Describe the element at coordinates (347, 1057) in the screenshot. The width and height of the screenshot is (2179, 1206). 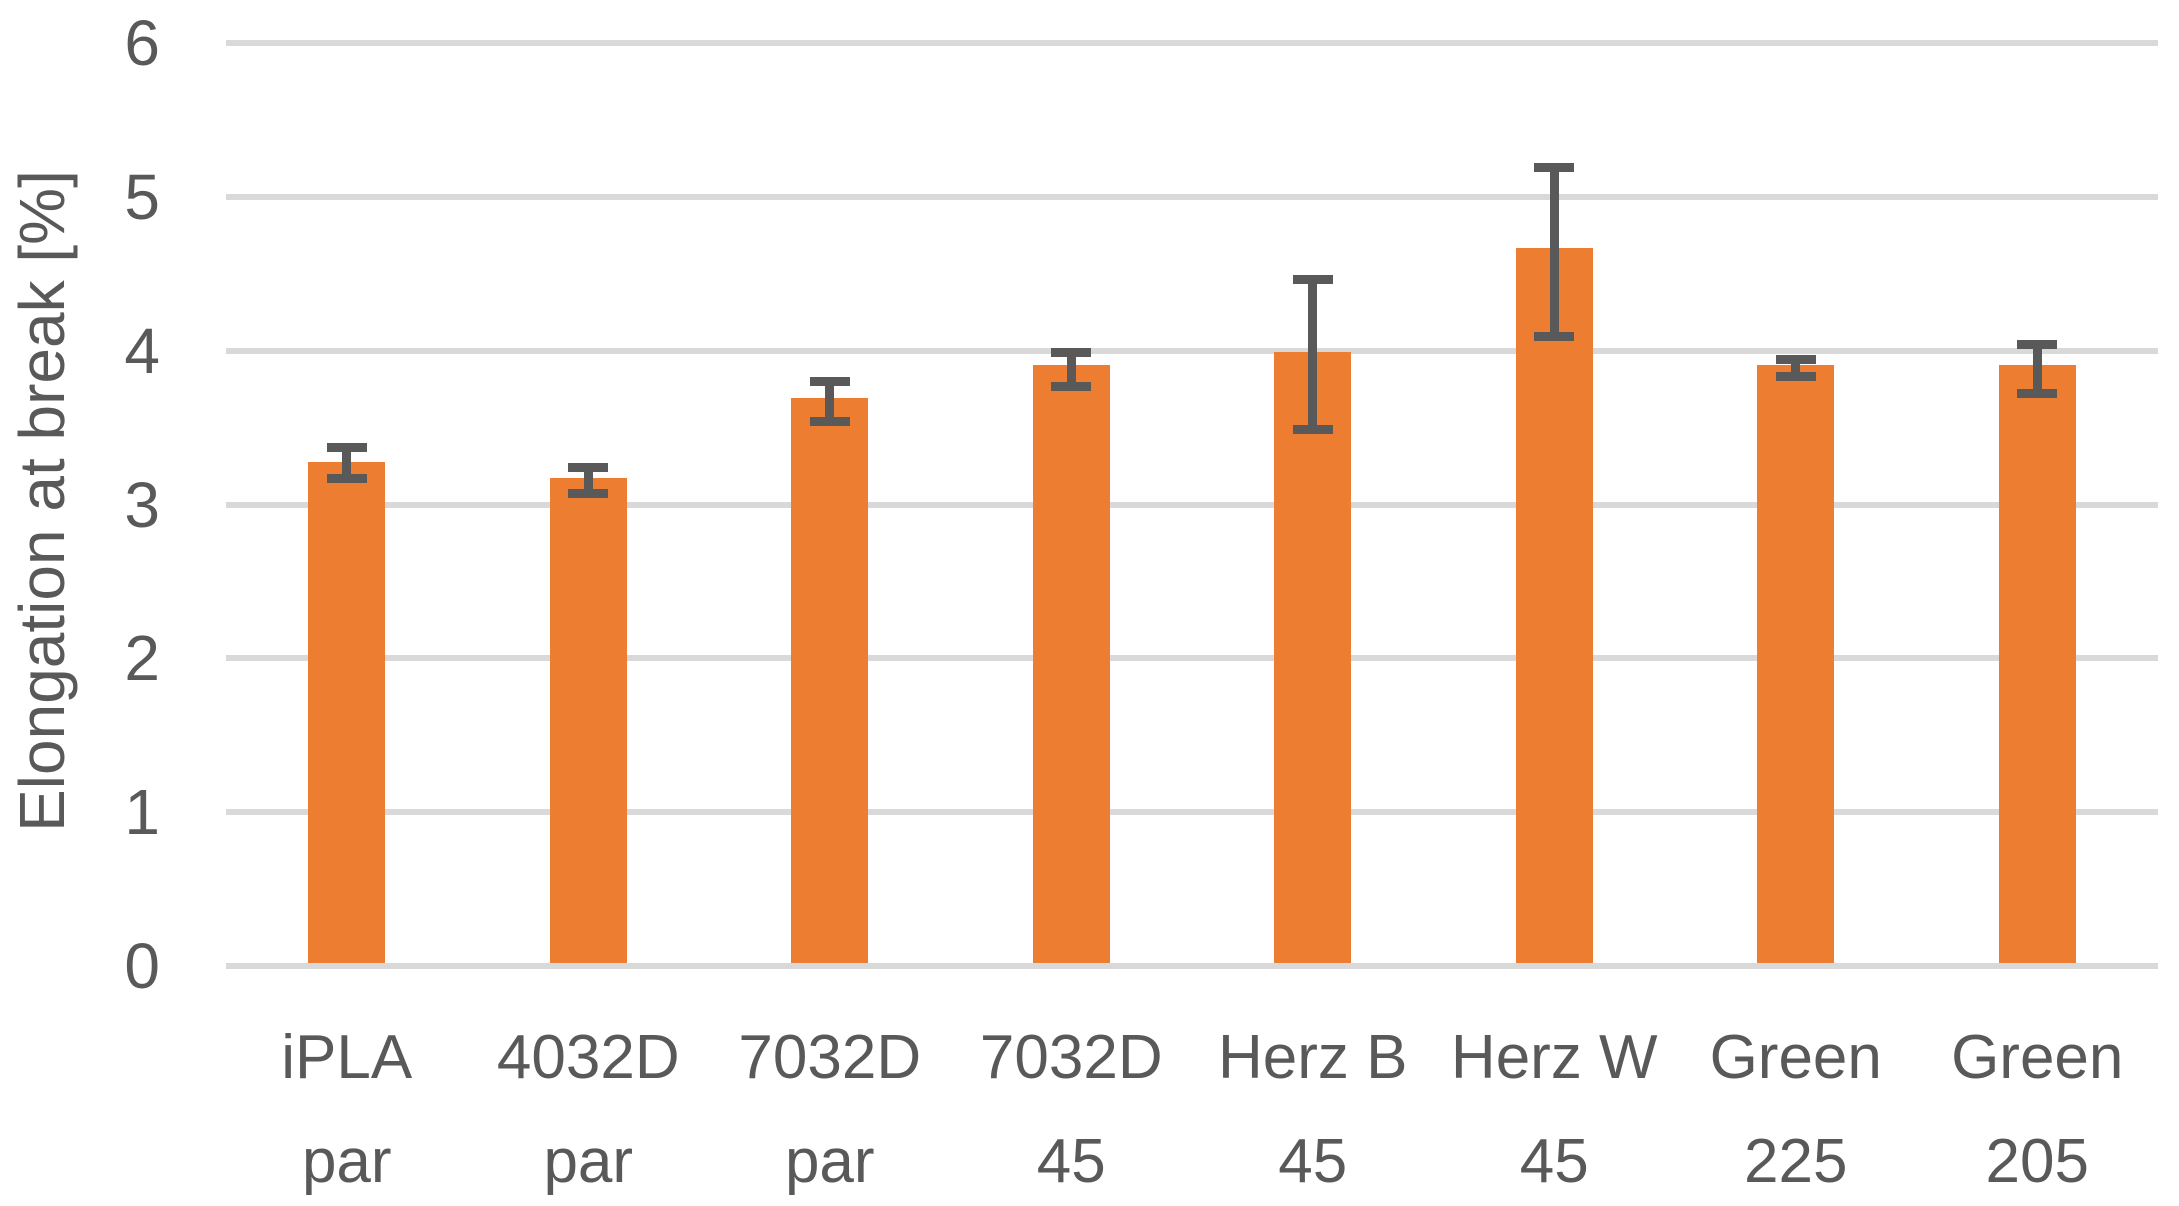
I see `x-category-label-line: iPLA` at that location.